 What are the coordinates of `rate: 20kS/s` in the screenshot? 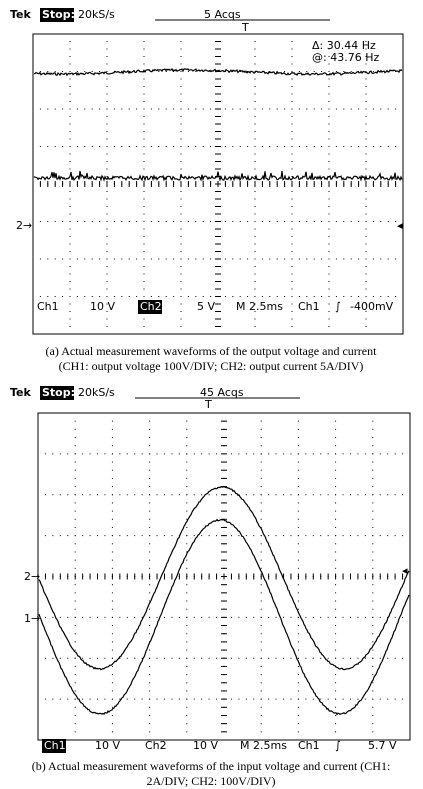 It's located at (96, 392).